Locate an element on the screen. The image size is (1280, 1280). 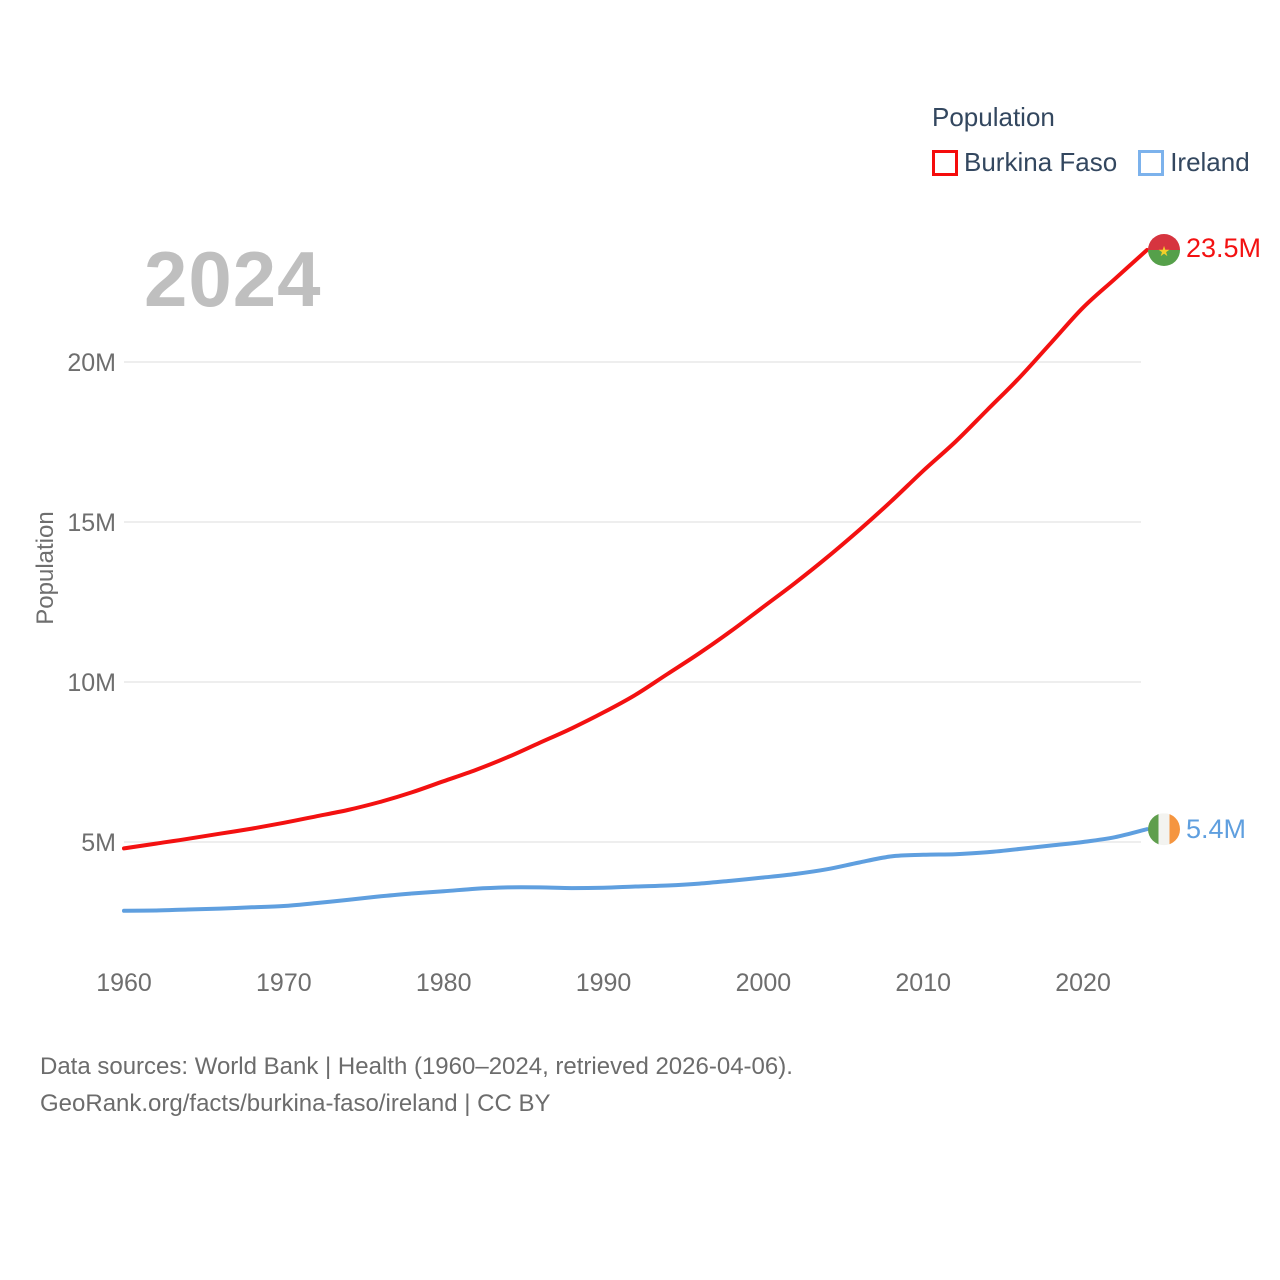
x-tick-label-1970: 1970 is located at coordinates (284, 983).